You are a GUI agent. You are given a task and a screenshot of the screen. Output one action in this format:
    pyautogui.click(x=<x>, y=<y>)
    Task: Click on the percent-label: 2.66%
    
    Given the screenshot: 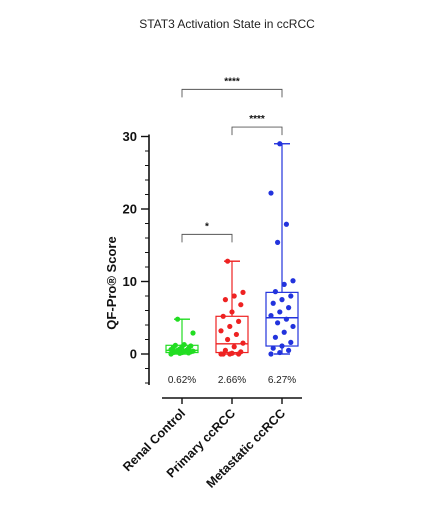 What is the action you would take?
    pyautogui.click(x=232, y=380)
    